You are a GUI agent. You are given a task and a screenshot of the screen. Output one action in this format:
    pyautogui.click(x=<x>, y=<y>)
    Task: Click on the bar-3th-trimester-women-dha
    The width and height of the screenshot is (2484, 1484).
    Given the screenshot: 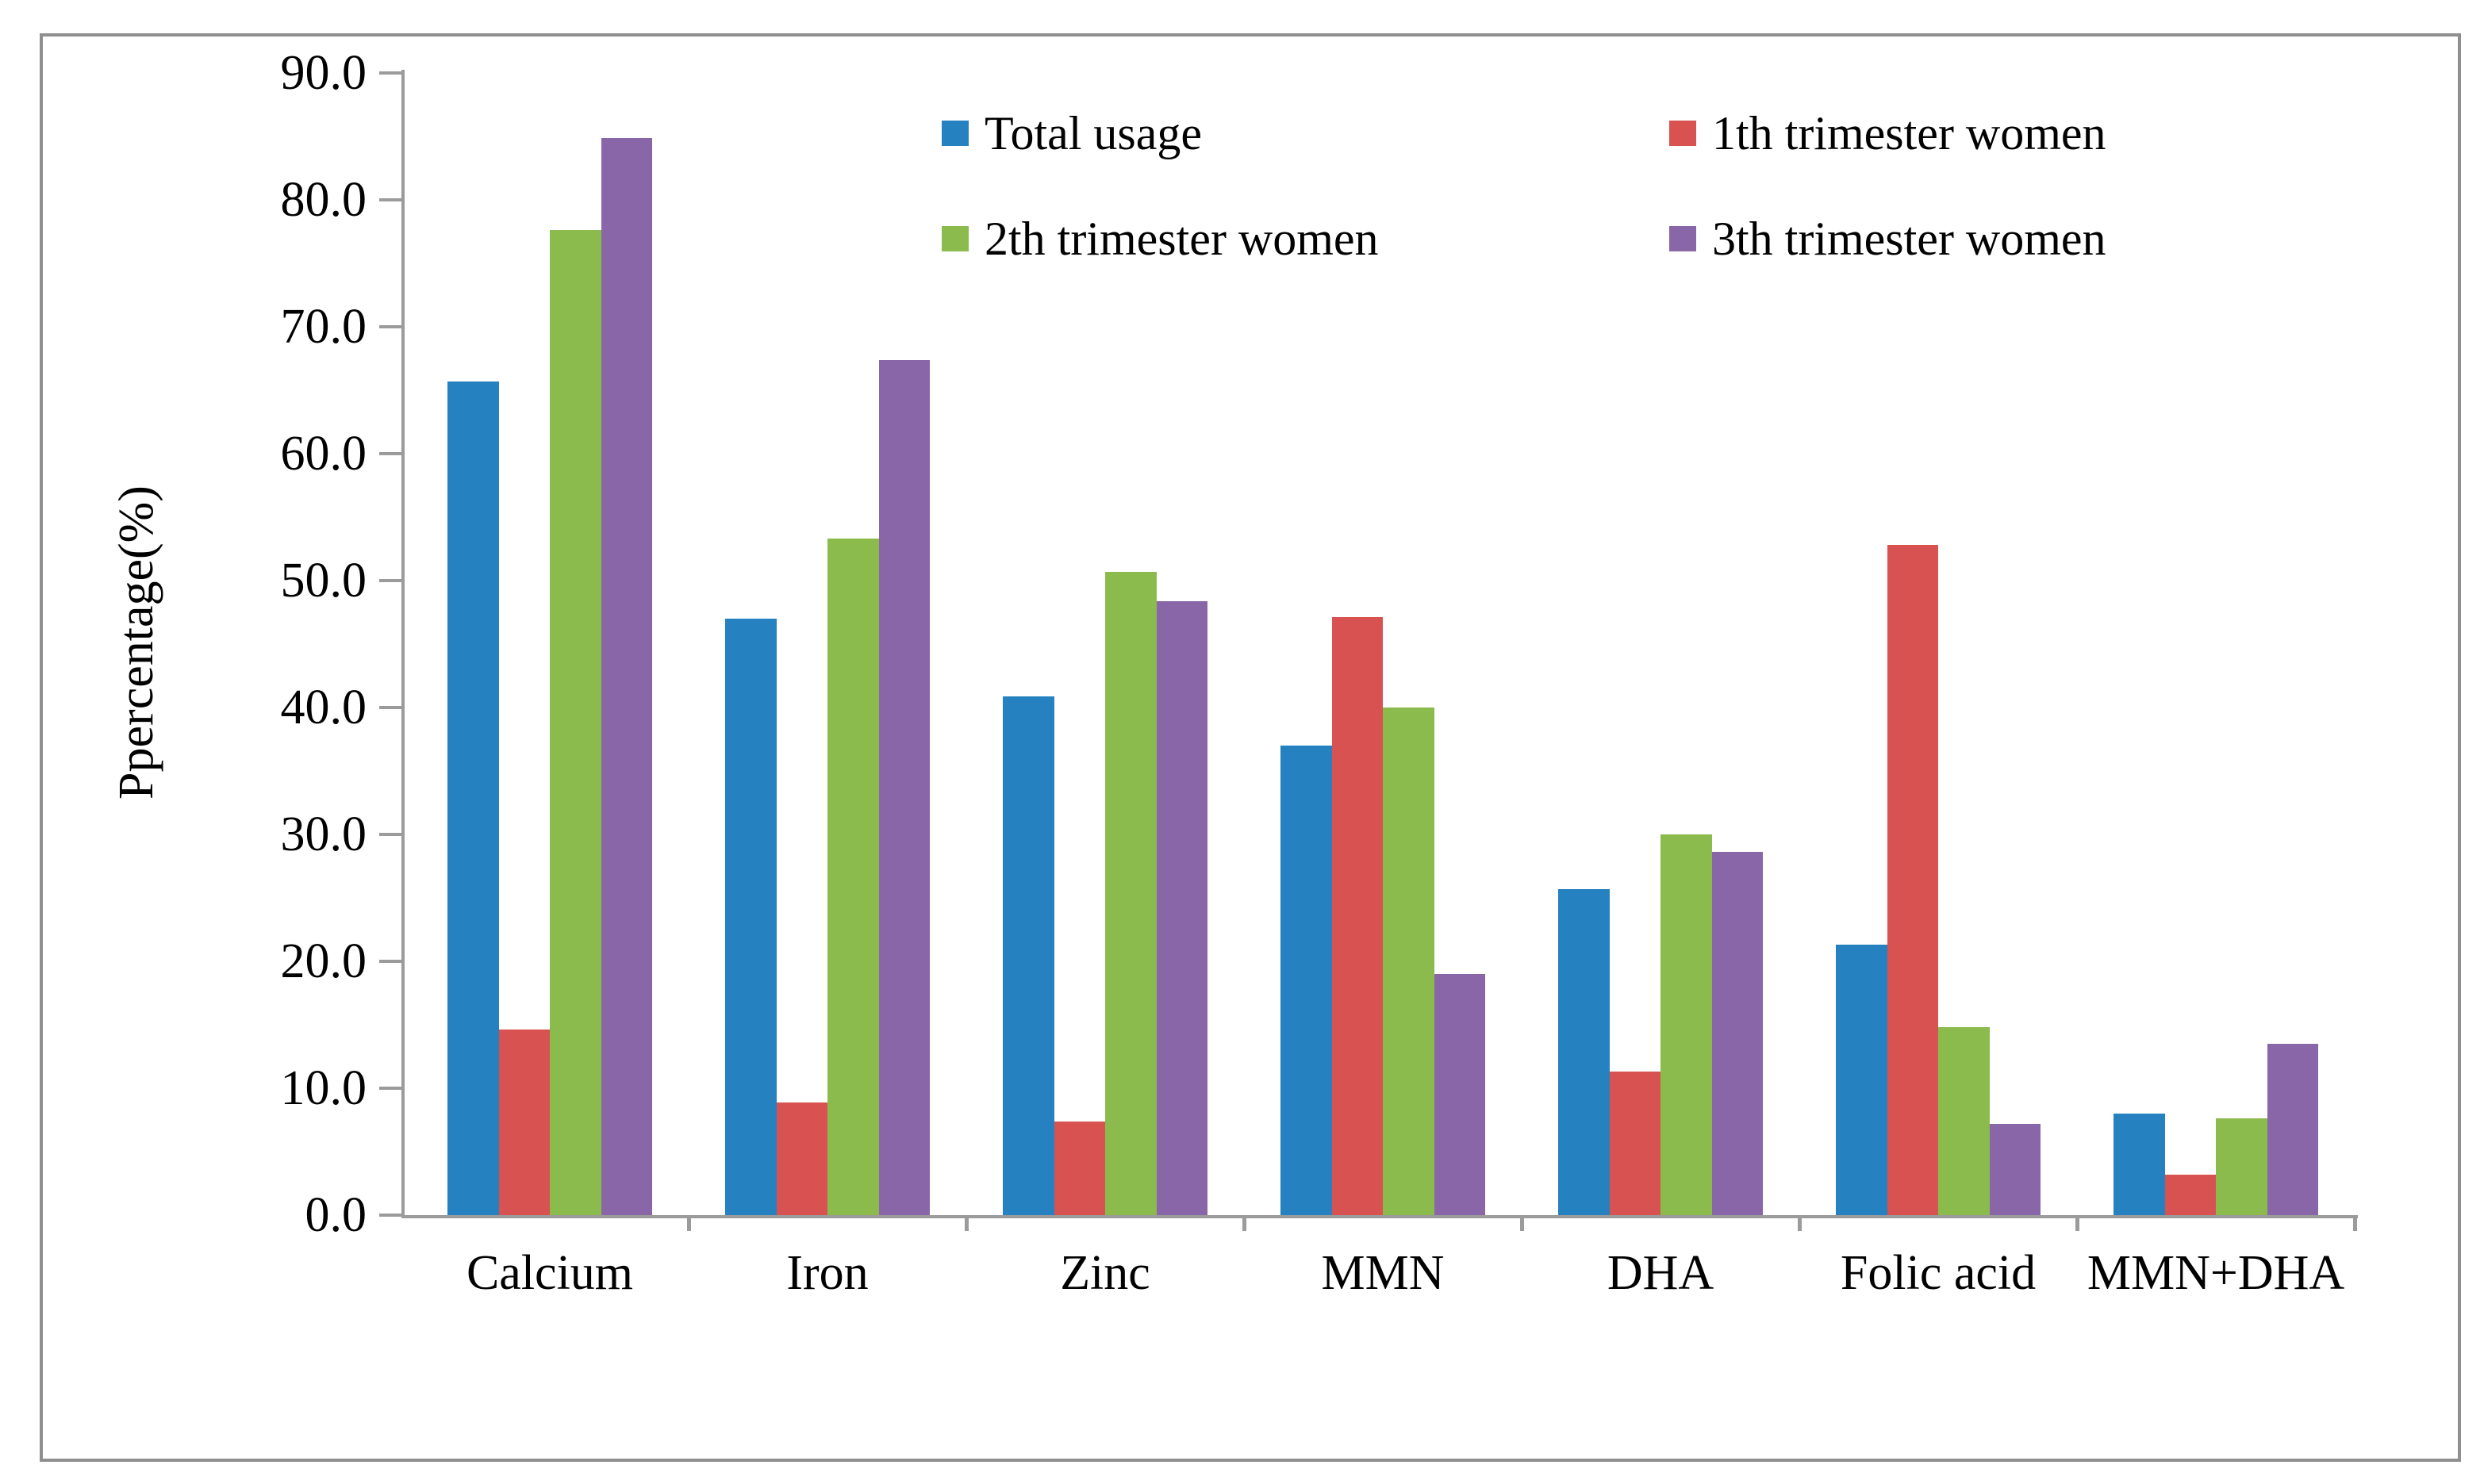 What is the action you would take?
    pyautogui.click(x=1737, y=1033)
    